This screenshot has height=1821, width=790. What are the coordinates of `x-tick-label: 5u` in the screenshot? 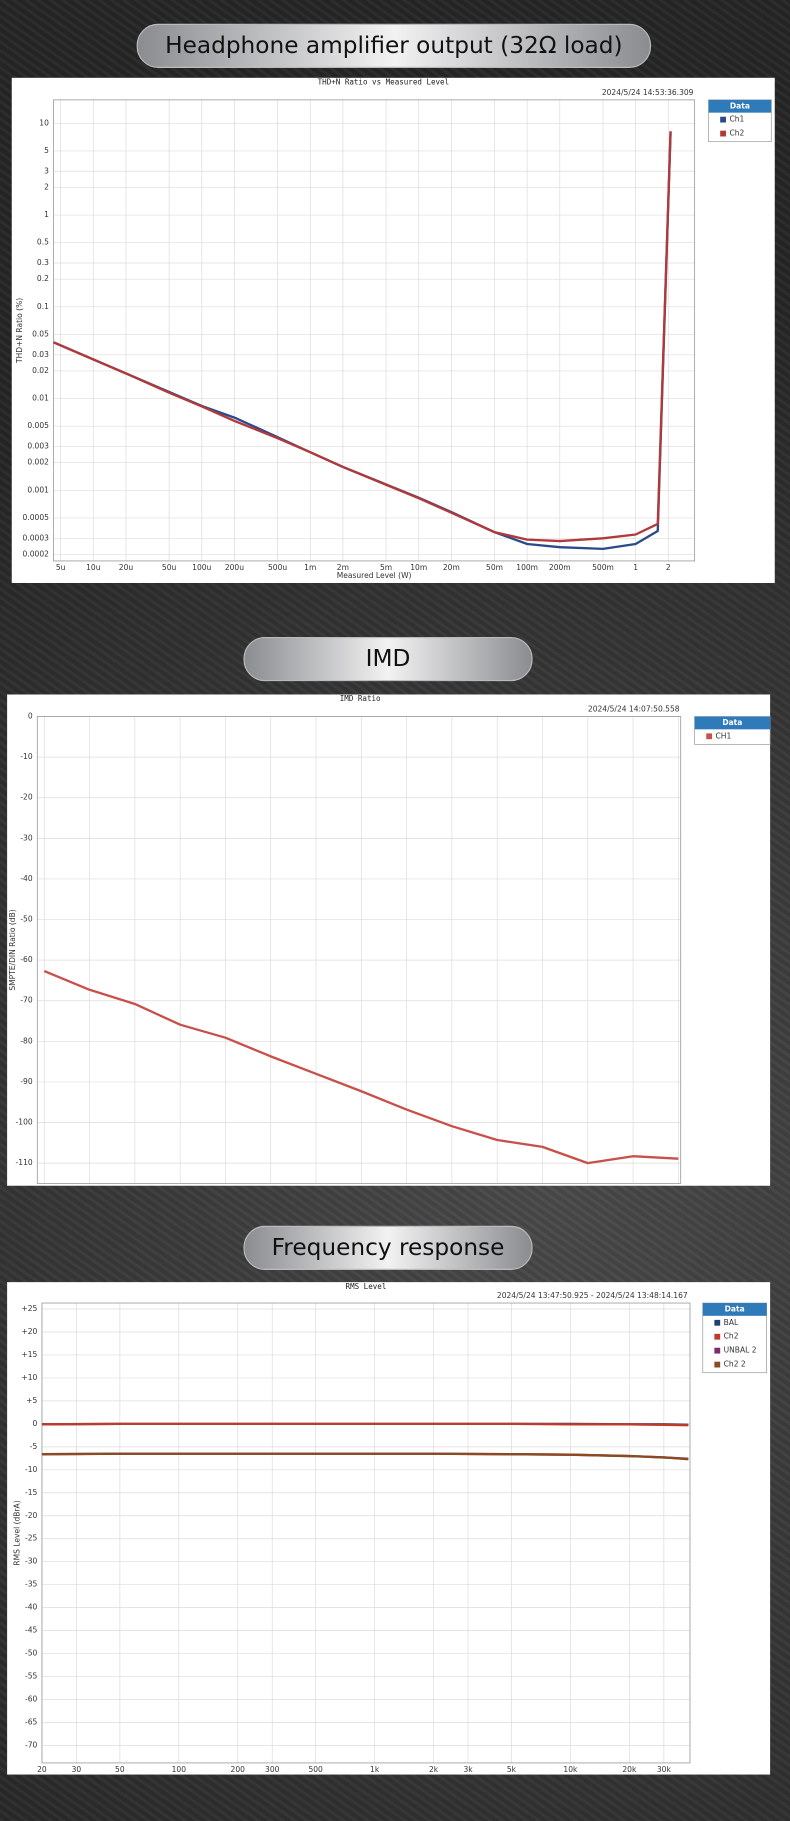 It's located at (61, 567).